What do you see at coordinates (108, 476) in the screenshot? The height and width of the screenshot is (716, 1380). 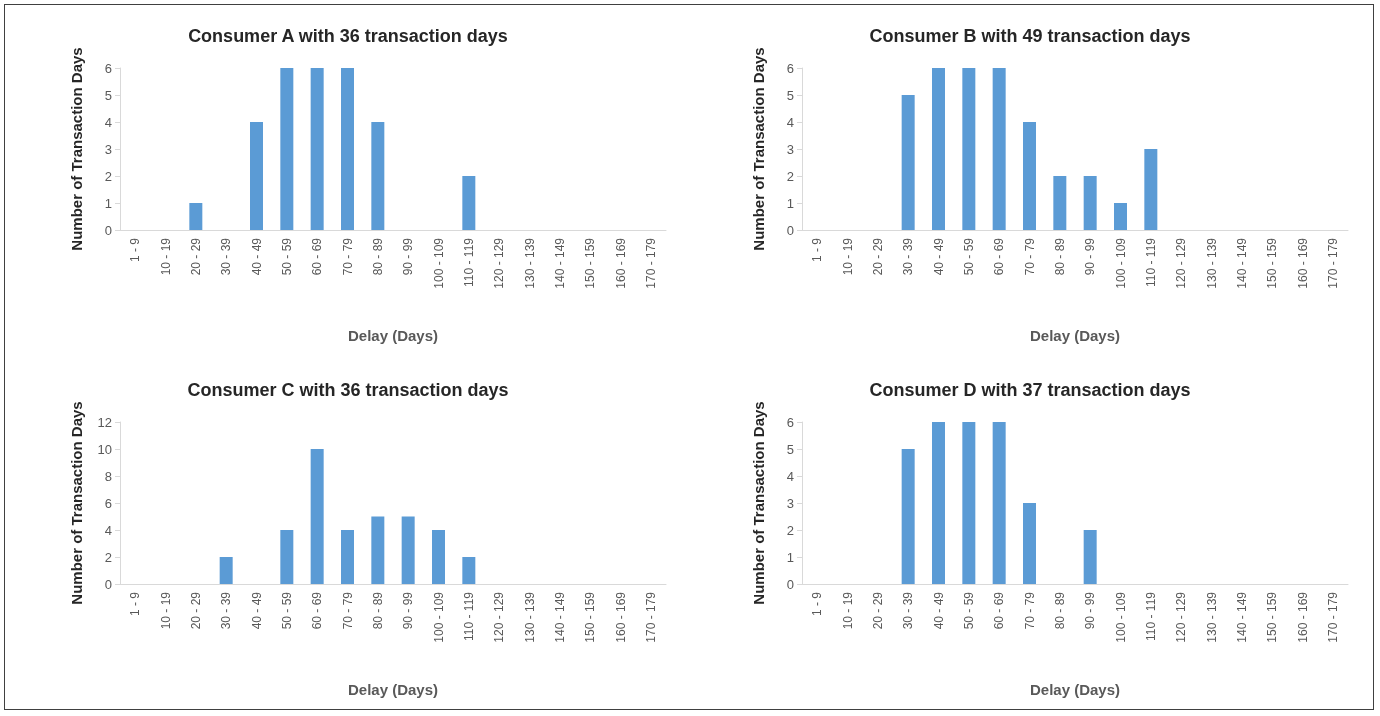 I see `y-tick-label: 8` at bounding box center [108, 476].